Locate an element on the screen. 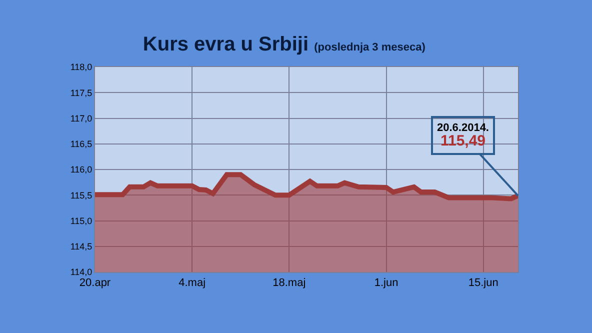 The image size is (592, 333). y-tick-label: 117,0 is located at coordinates (81, 118).